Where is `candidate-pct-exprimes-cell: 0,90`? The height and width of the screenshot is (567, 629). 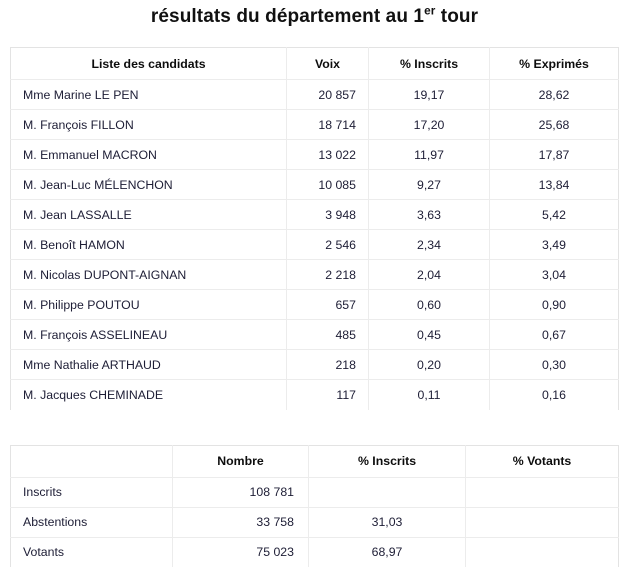
candidate-pct-exprimes-cell: 0,90 is located at coordinates (554, 305).